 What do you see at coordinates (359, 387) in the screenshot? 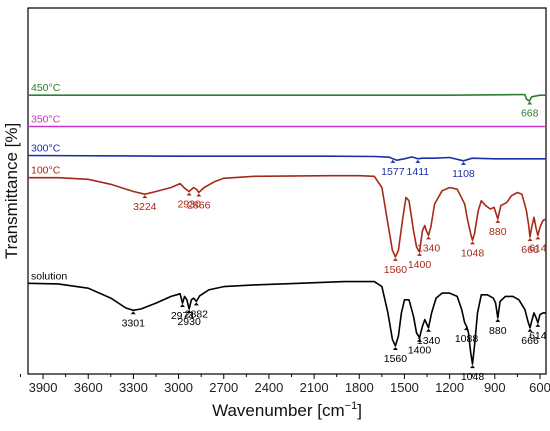
I see `x-tick-label-7: 1800` at bounding box center [359, 387].